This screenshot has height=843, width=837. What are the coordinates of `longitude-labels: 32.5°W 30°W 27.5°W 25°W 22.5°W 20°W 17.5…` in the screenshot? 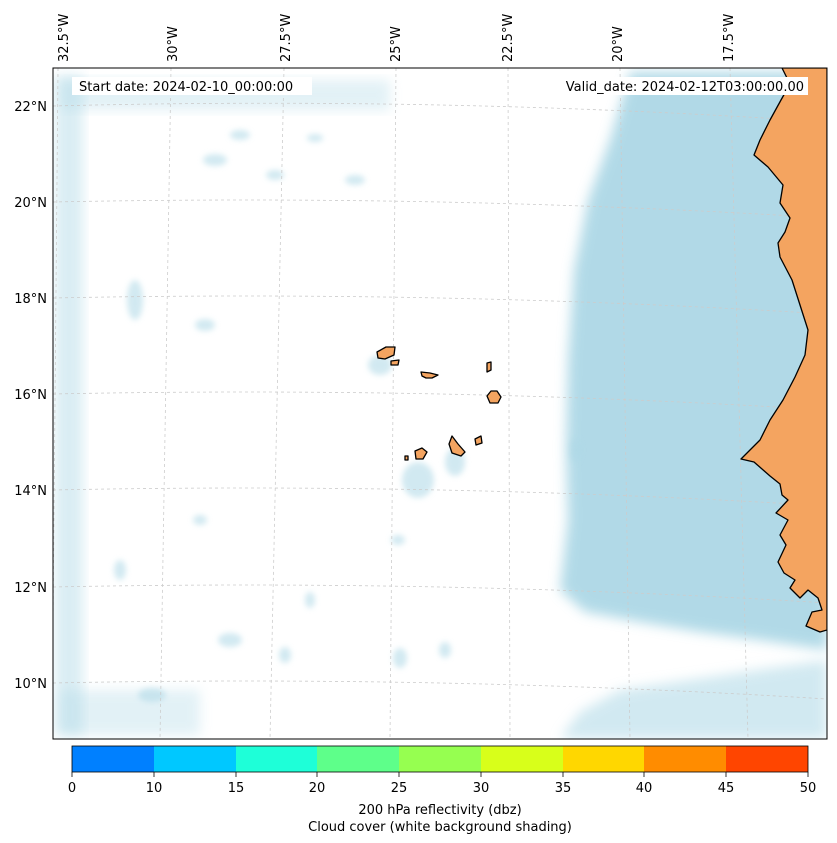 It's located at (397, 38).